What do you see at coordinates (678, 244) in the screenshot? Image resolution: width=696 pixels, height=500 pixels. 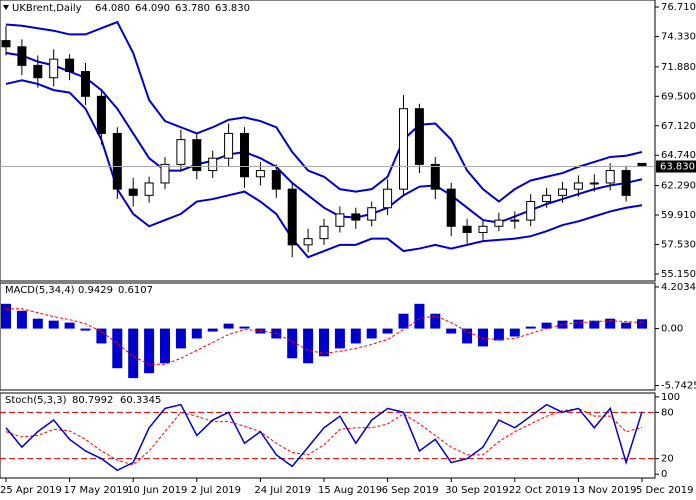 I see `y-tick-label: 57.530` at bounding box center [678, 244].